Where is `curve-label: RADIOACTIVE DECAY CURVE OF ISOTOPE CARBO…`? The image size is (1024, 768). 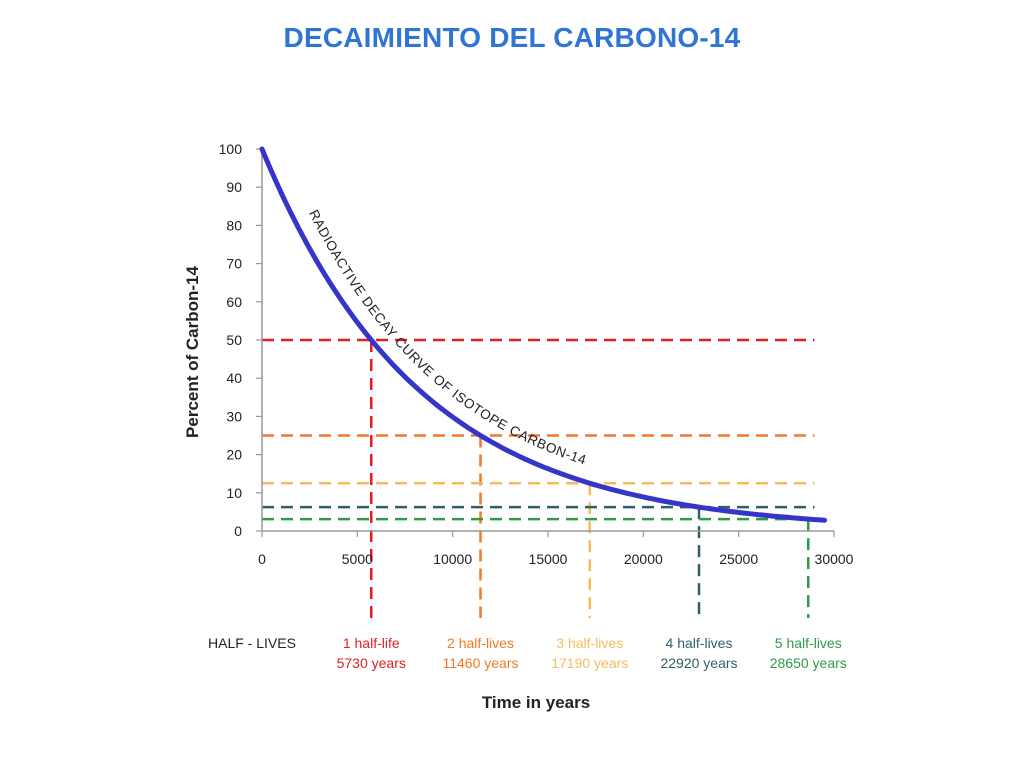 curve-label: RADIOACTIVE DECAY CURVE OF ISOTOPE CARBO… is located at coordinates (447, 337).